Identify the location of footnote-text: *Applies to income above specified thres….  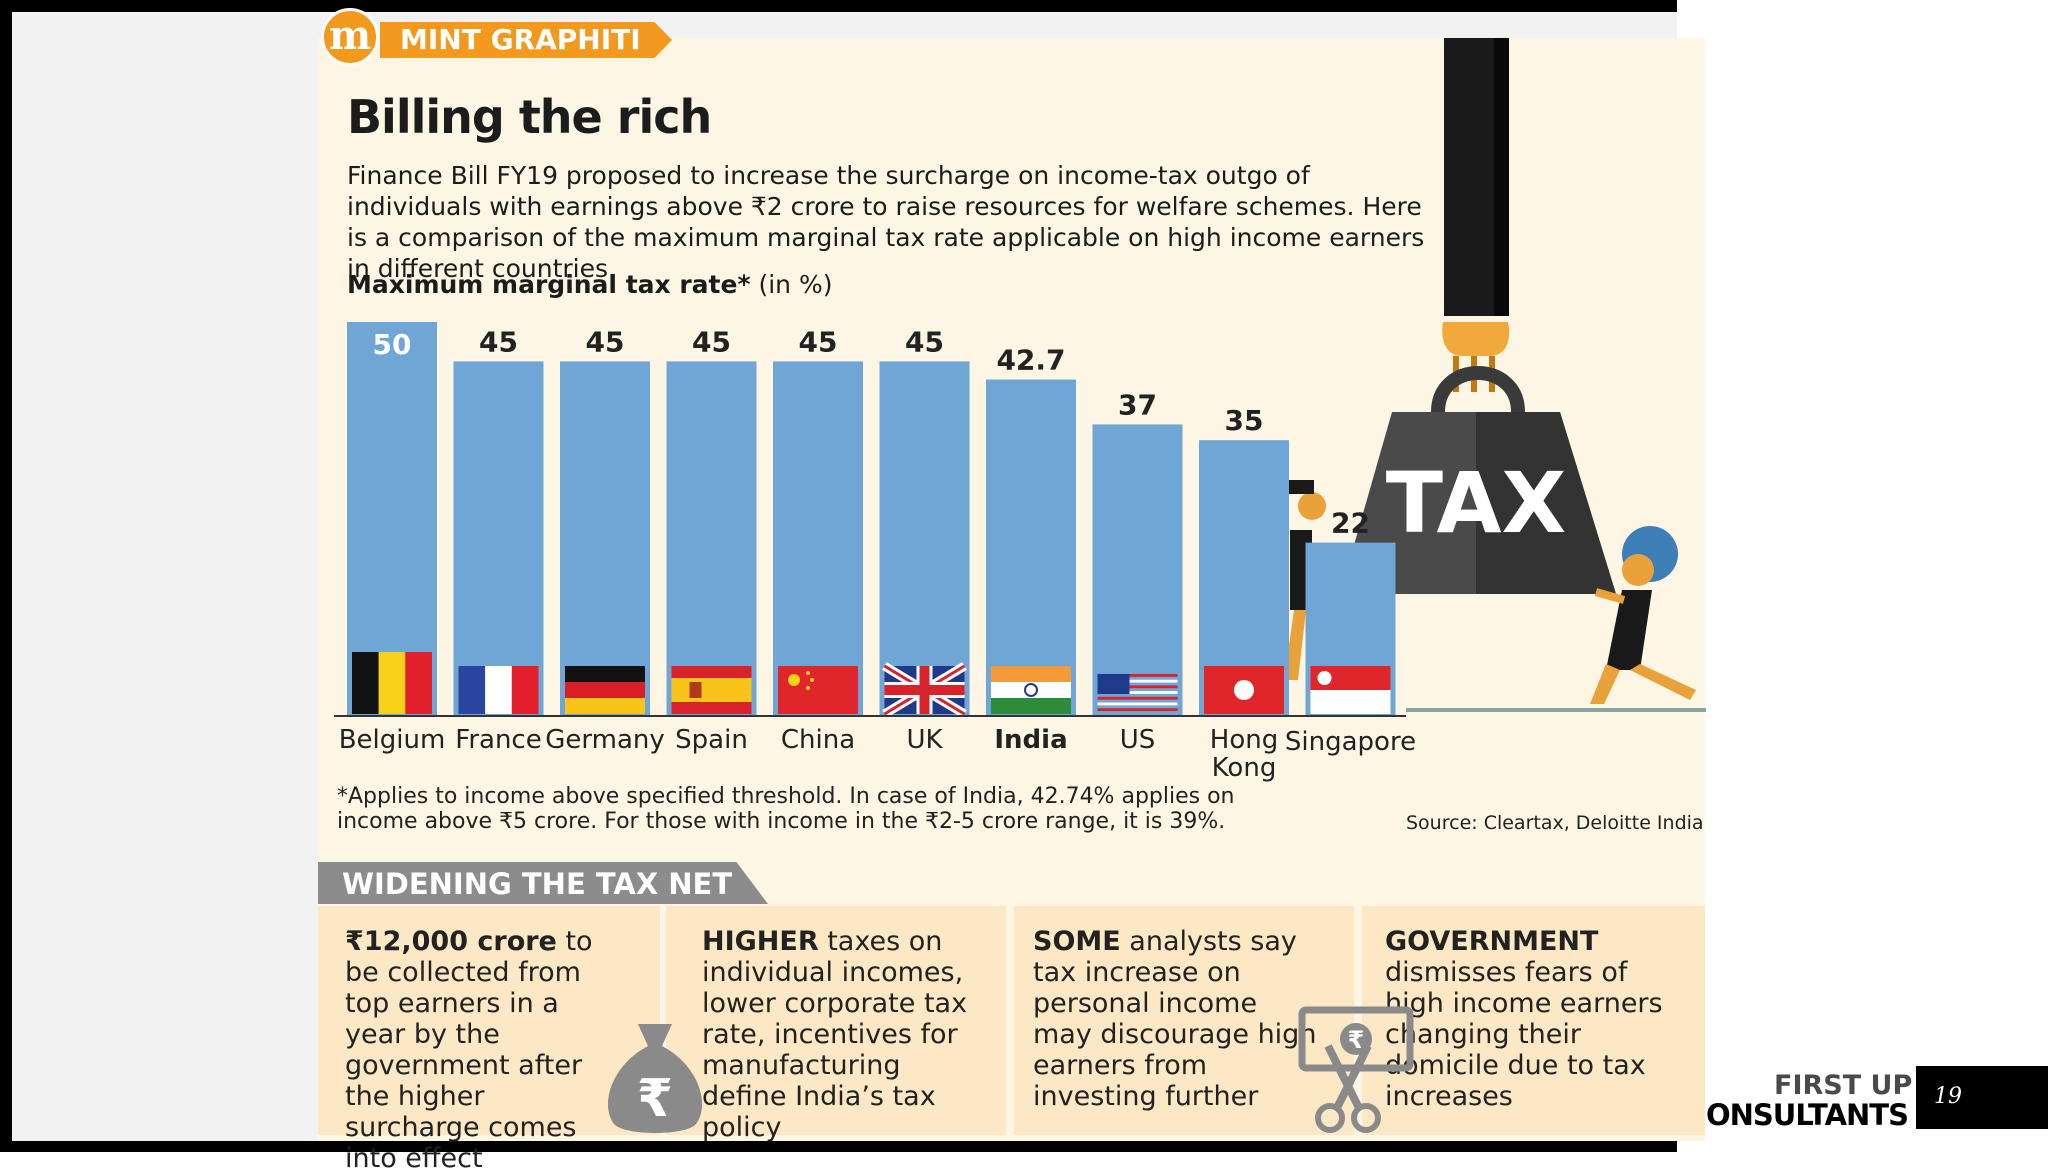
(786, 809).